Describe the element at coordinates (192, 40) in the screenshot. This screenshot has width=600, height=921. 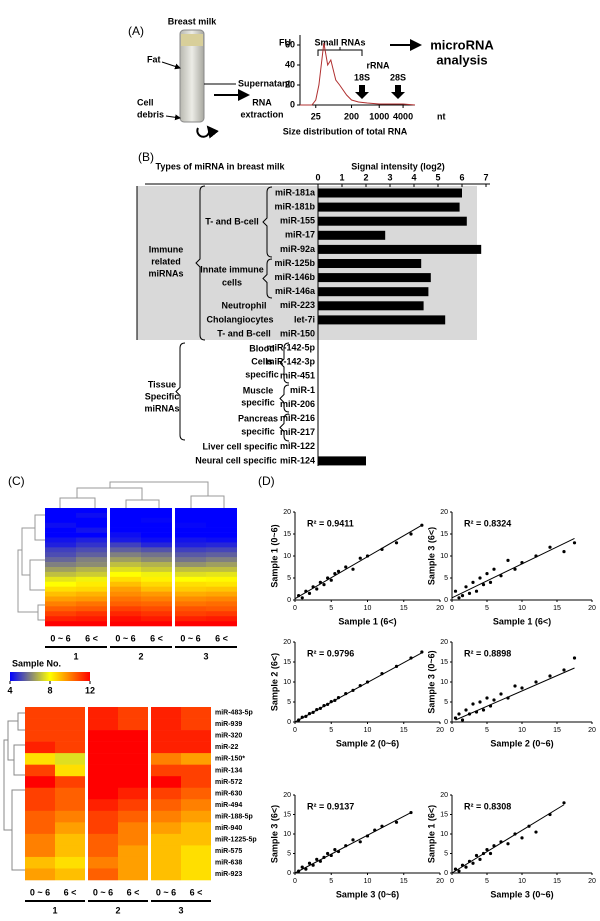
I see `fat-layer` at that location.